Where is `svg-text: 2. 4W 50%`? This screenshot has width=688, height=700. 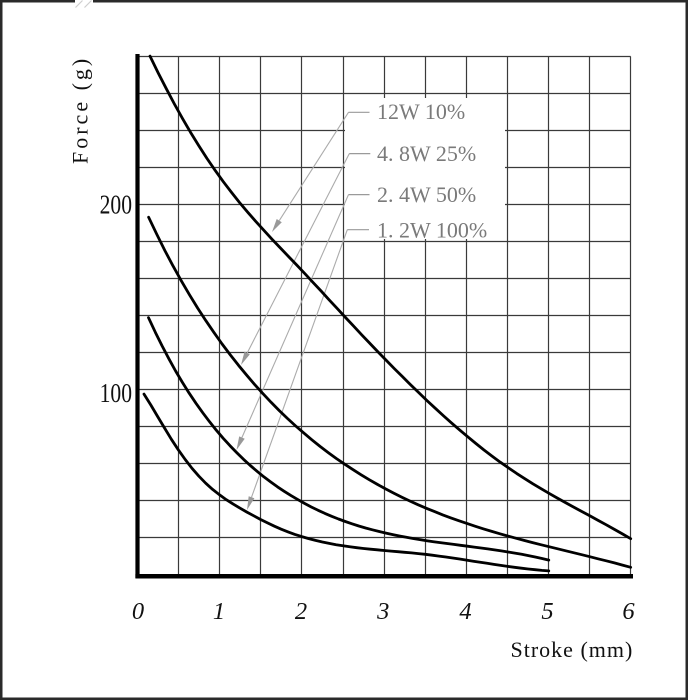 svg-text: 2. 4W 50% is located at coordinates (426, 194).